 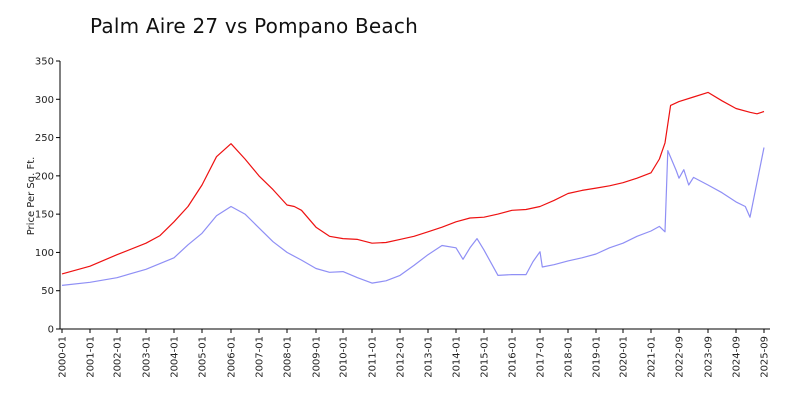 I want to click on y-axis-ticks: 0 50 100 150 200 250 300 350, so click(x=47, y=196).